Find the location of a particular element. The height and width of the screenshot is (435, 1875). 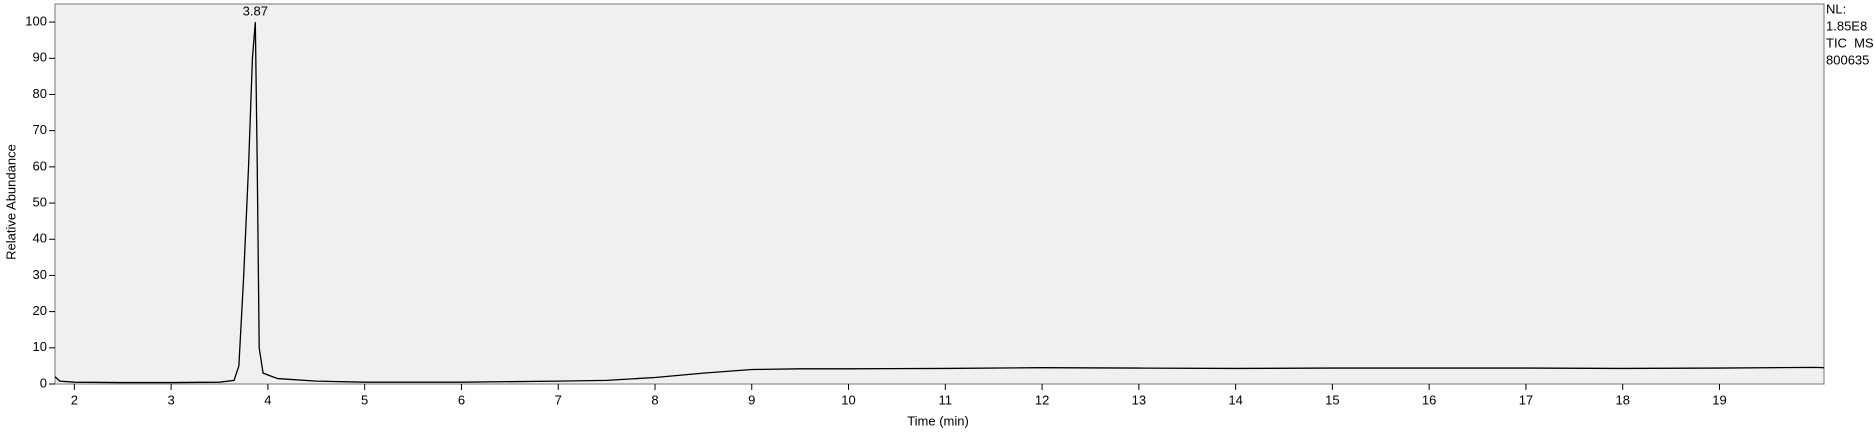

x-tick-label: 8 is located at coordinates (654, 399).